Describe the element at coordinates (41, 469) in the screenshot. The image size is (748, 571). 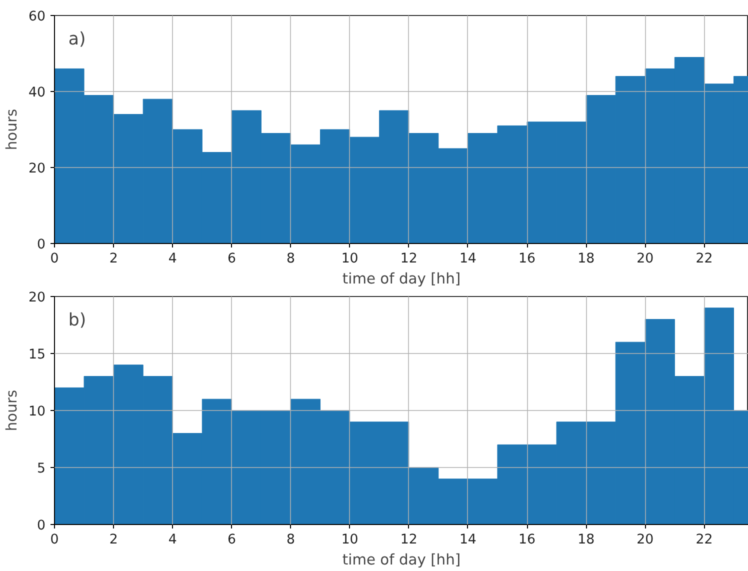
I see `y-tick-label: 5` at that location.